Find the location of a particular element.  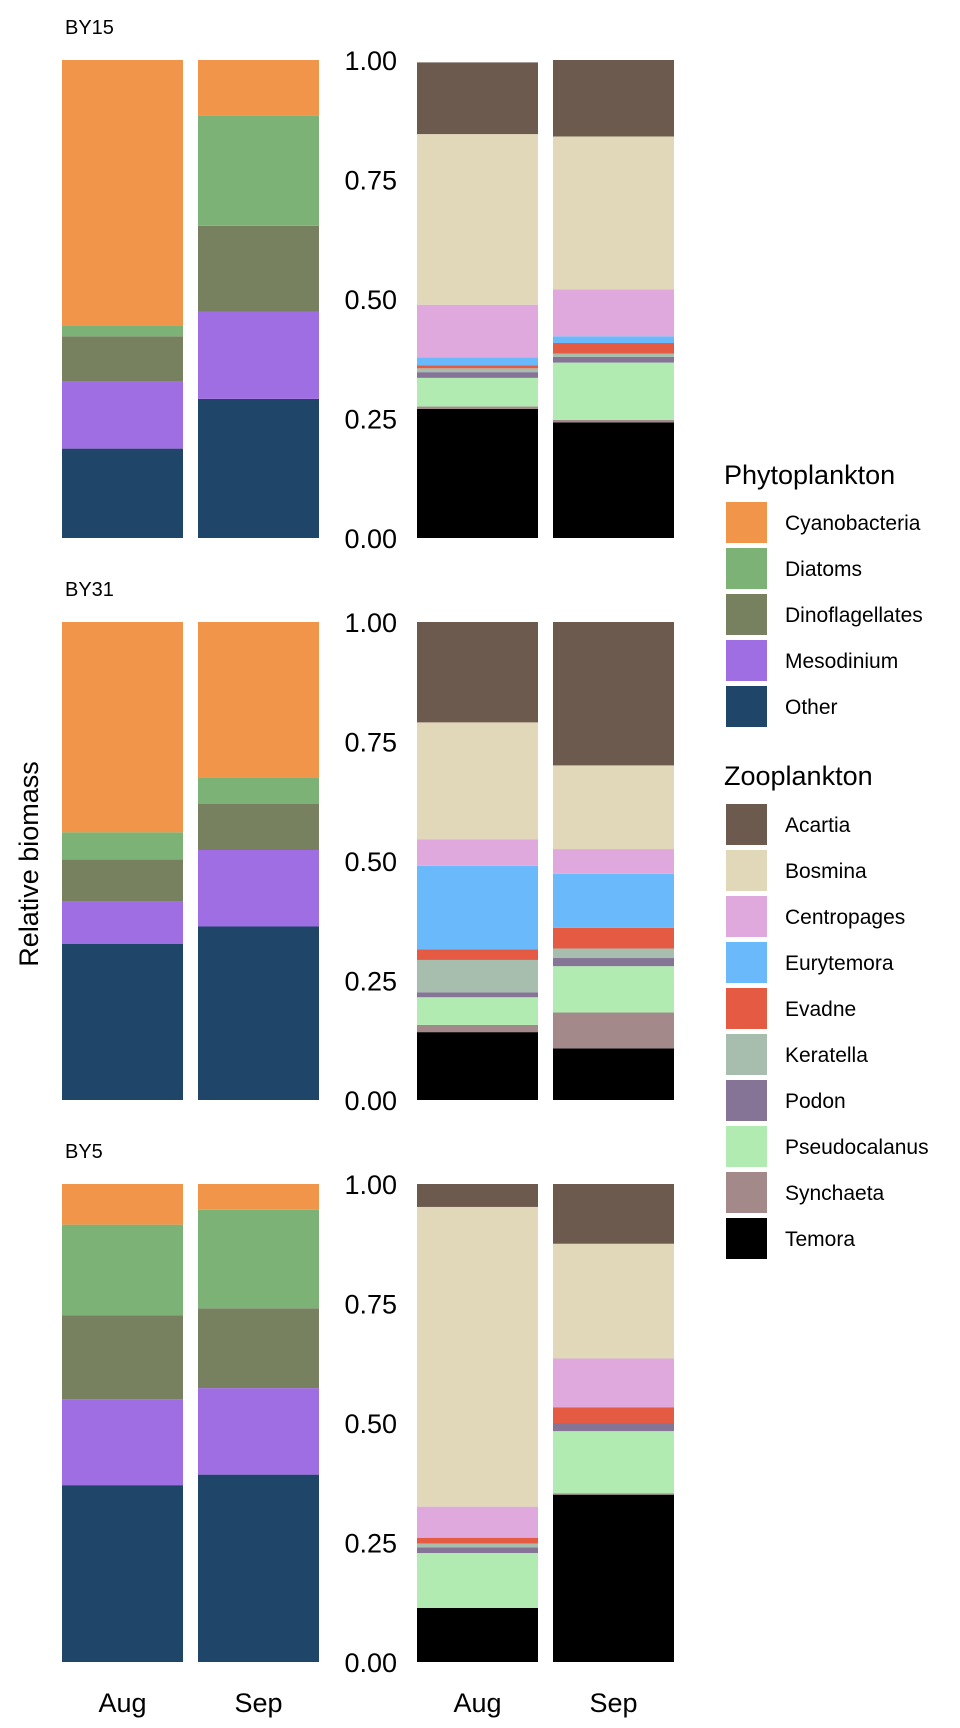

bar-by31-phyto-aug-mesodinium is located at coordinates (122, 922).